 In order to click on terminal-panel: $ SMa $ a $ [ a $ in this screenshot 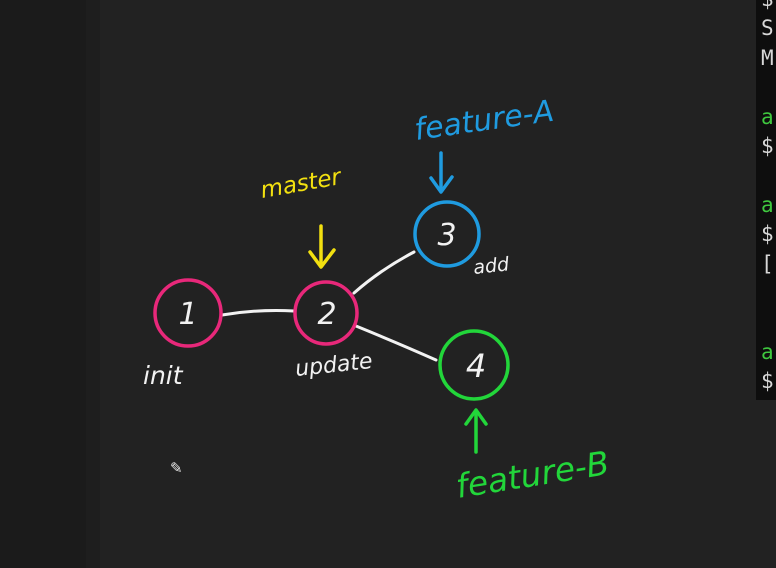, I will do `click(766, 200)`.